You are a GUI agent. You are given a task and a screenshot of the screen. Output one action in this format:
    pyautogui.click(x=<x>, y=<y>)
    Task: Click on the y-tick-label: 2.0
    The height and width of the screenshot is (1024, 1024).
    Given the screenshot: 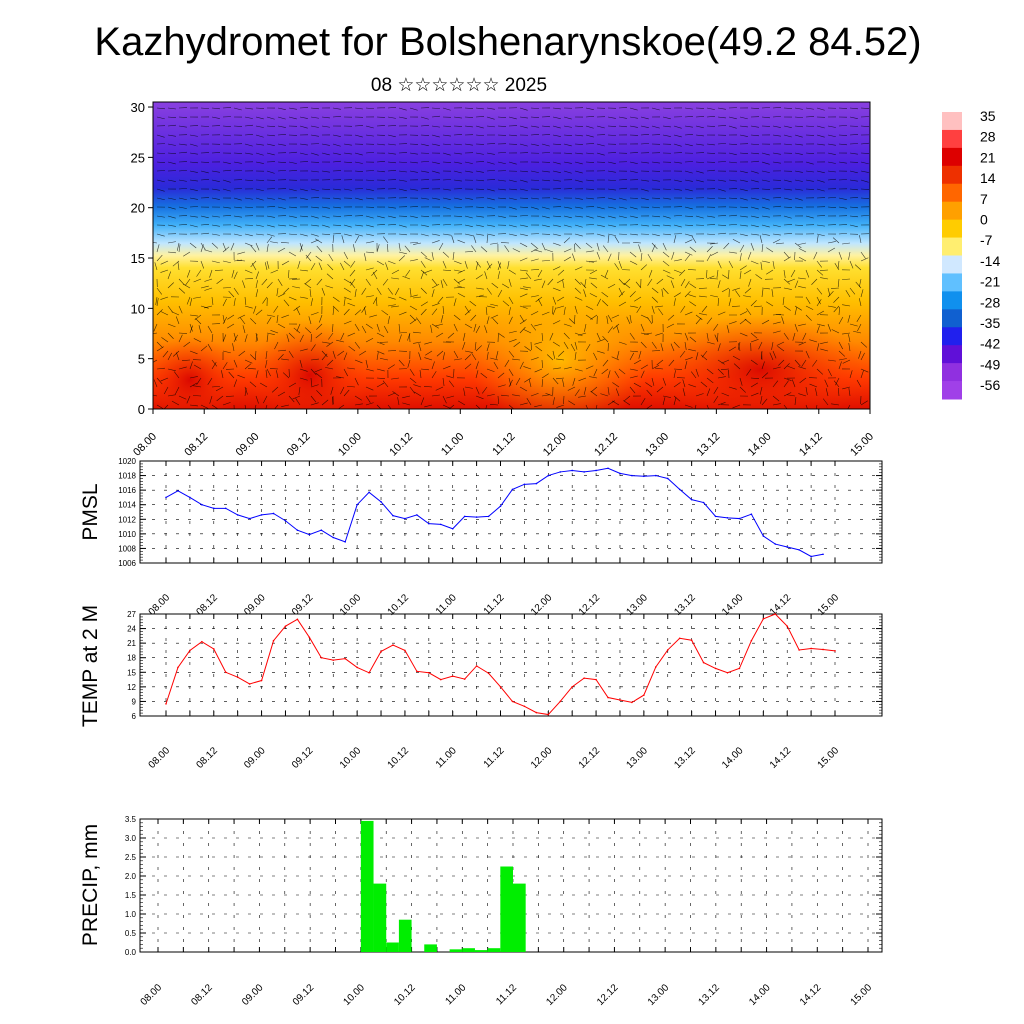 What is the action you would take?
    pyautogui.click(x=131, y=876)
    